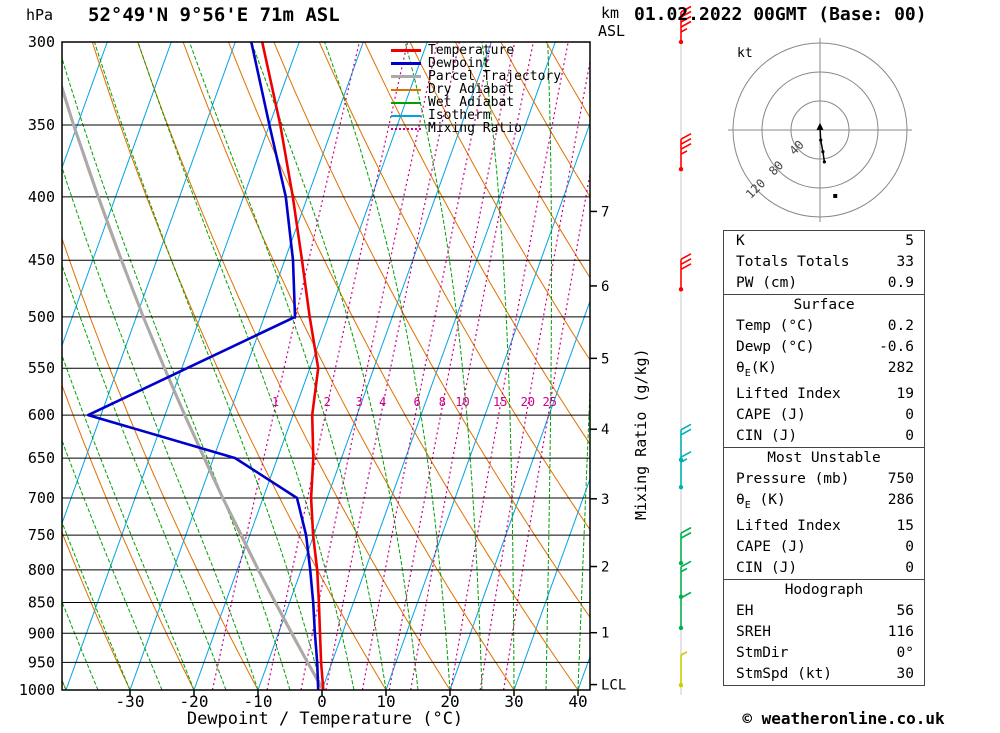 The width and height of the screenshot is (1000, 733). I want to click on row-label: CIN (J), so click(767, 435).